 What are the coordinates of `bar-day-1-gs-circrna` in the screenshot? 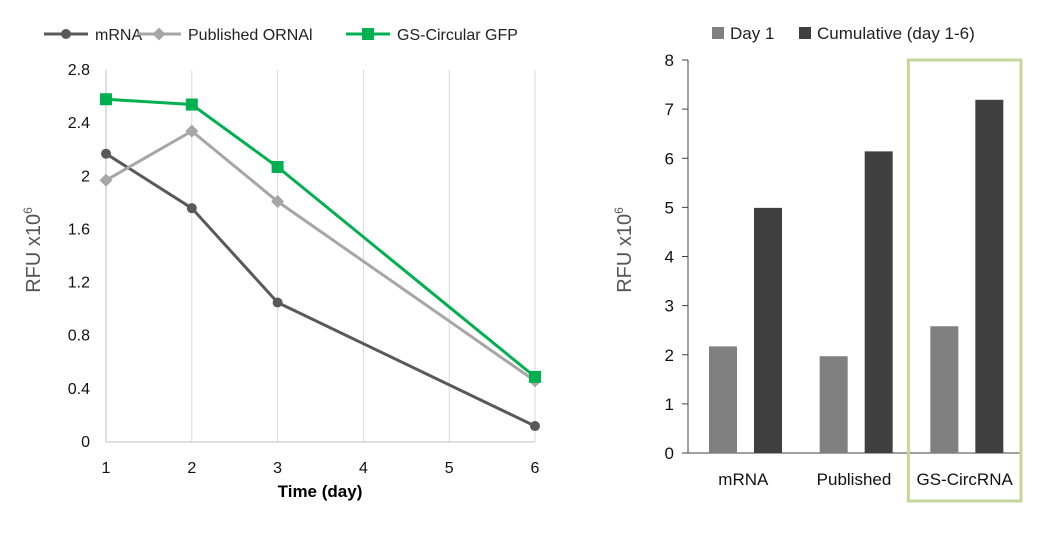 It's located at (944, 389).